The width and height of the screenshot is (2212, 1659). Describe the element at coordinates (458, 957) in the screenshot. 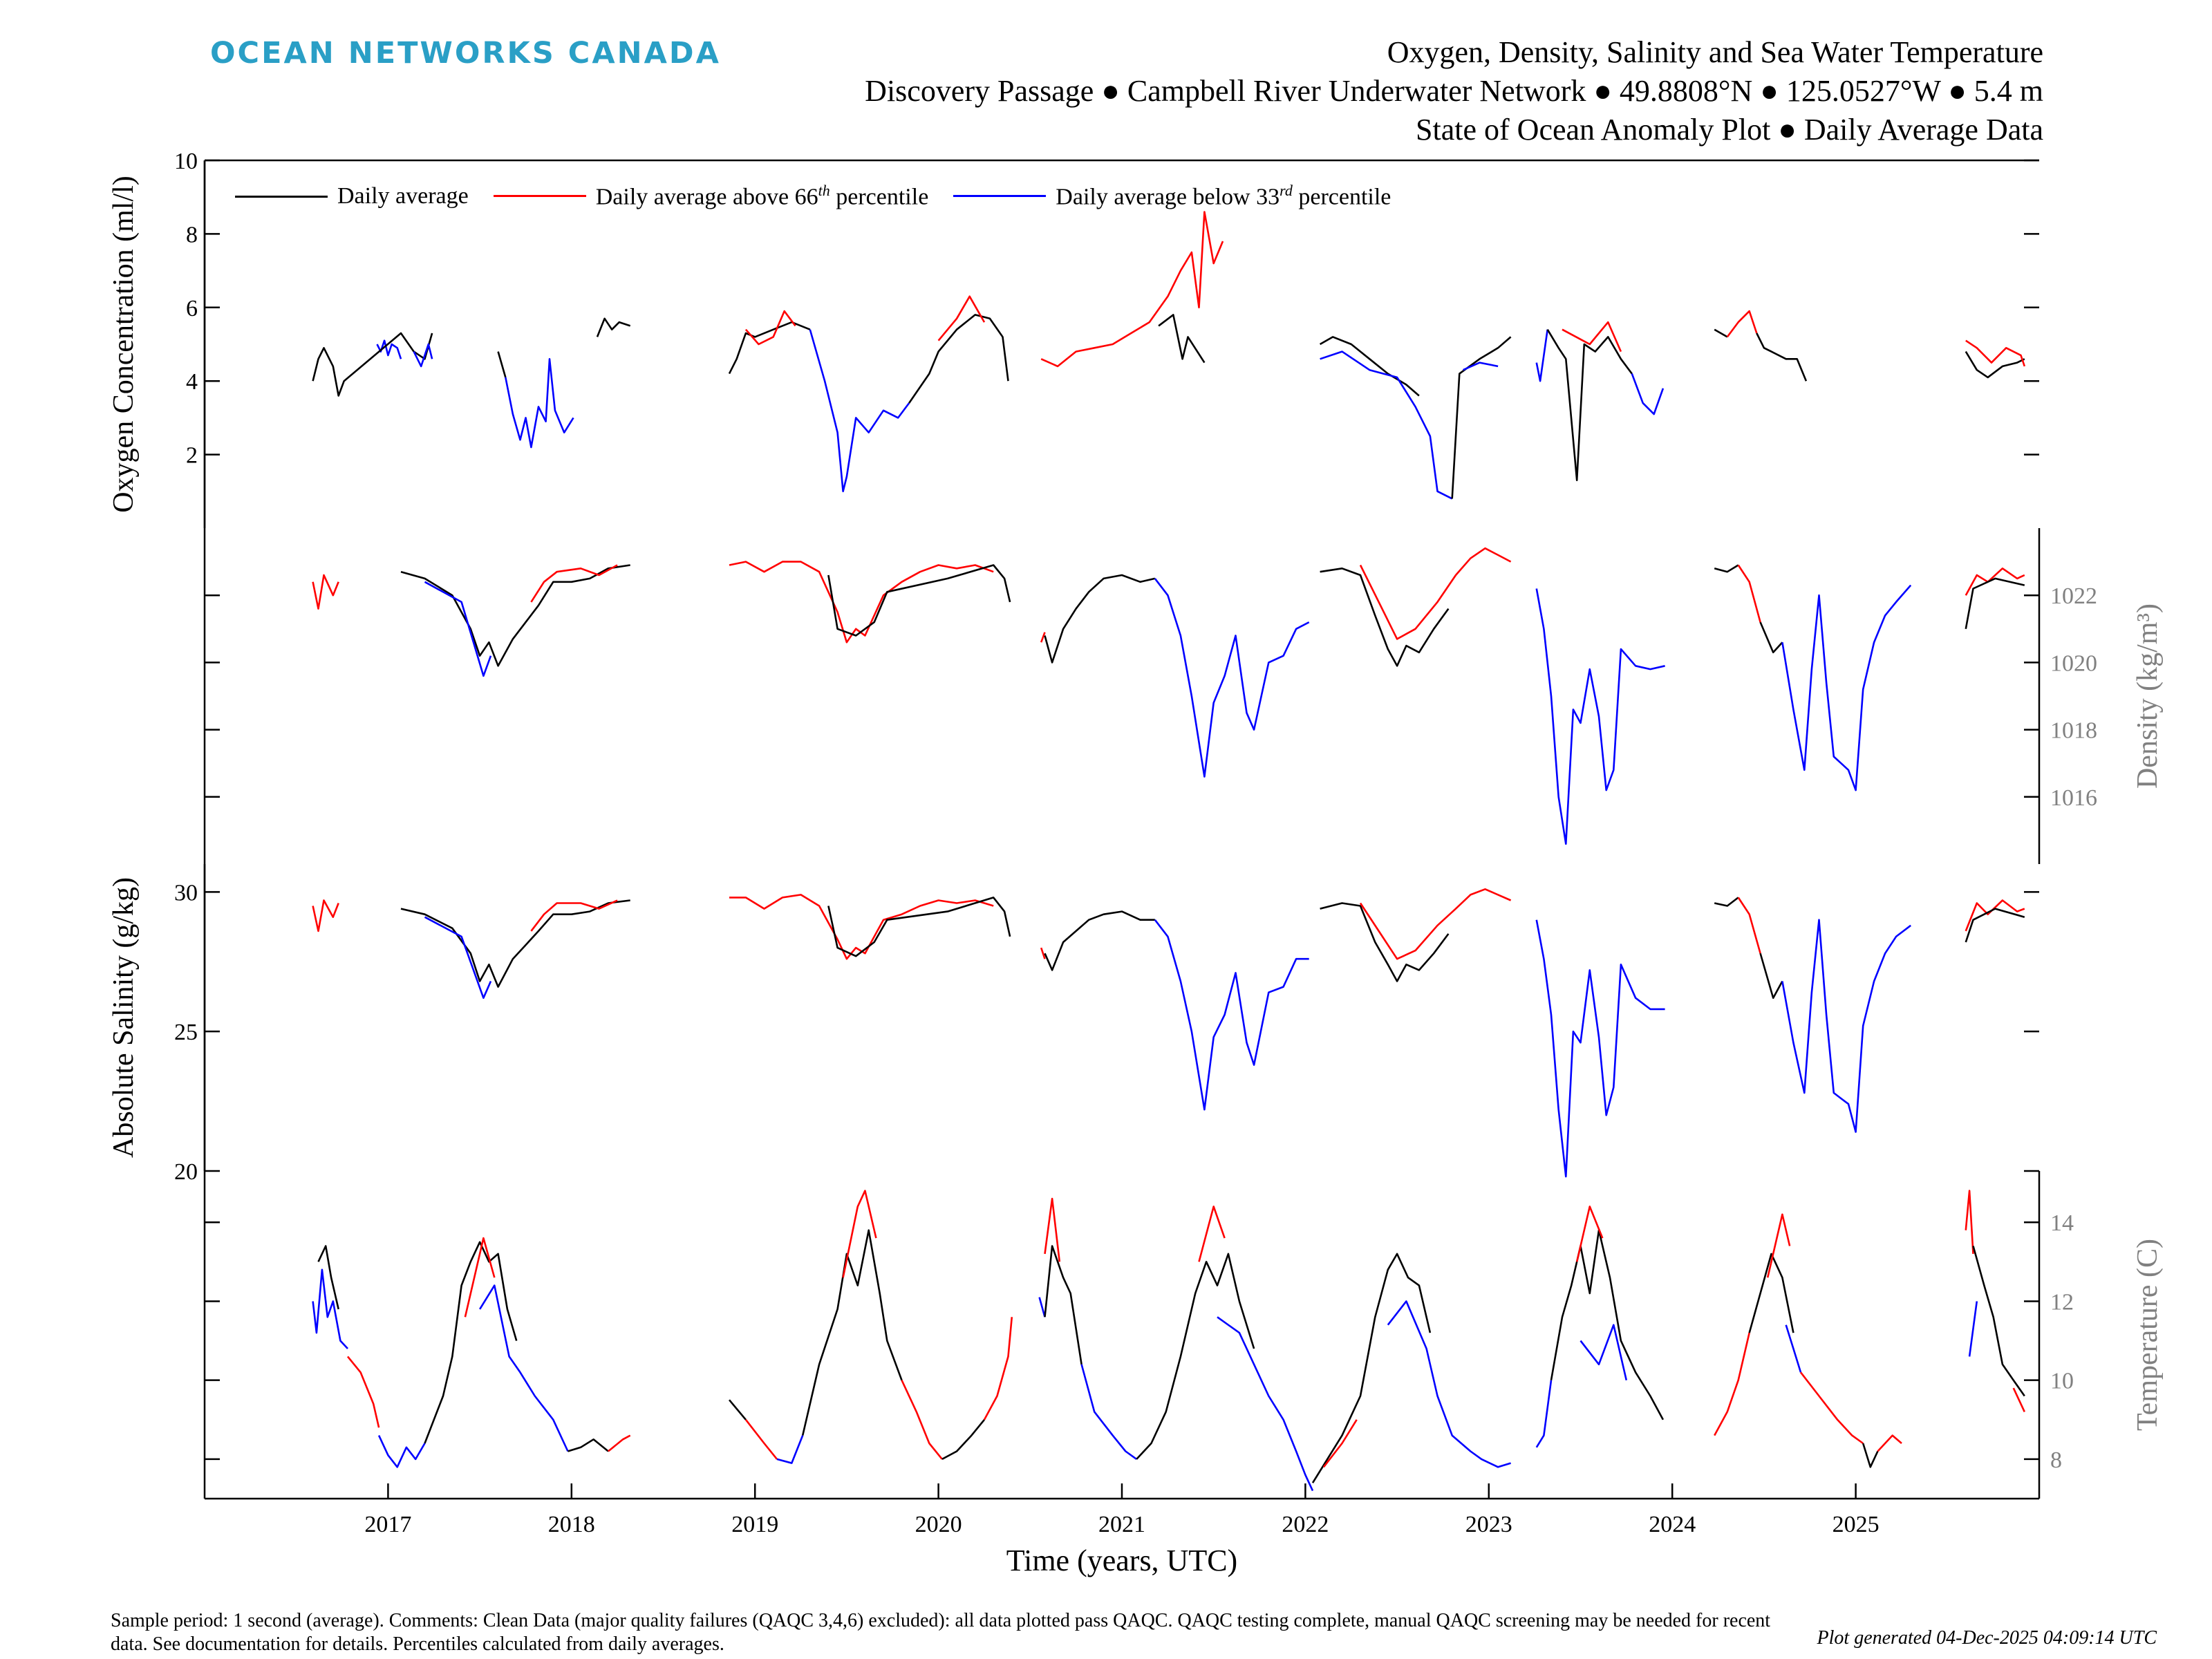

I see `salinity-series-below` at that location.